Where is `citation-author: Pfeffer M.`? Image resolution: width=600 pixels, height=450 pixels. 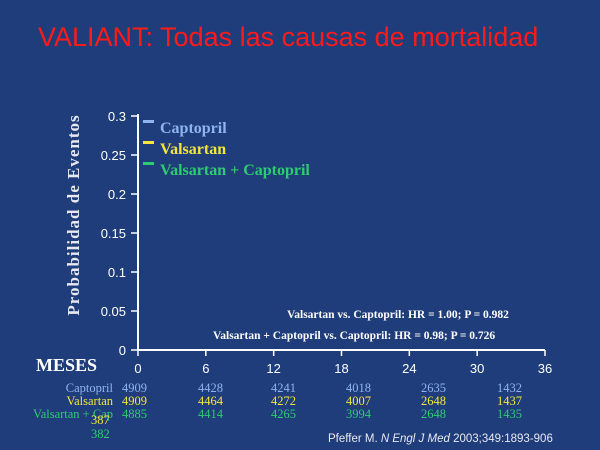 citation-author: Pfeffer M. is located at coordinates (353, 439).